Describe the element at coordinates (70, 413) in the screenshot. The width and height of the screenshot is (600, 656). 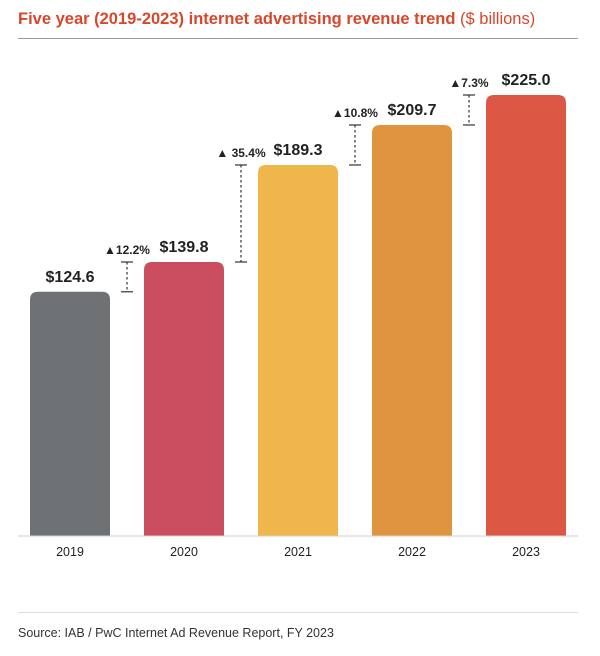
I see `bar-2019` at that location.